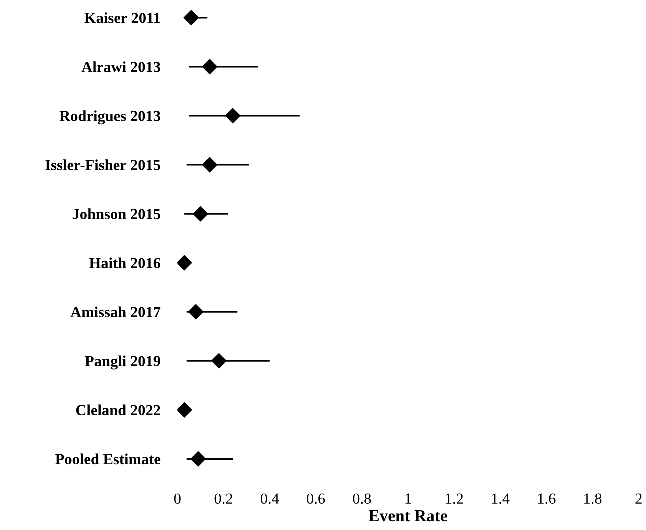 This screenshot has height=530, width=646. Describe the element at coordinates (118, 410) in the screenshot. I see `y-tick-label: Cleland 2022` at that location.